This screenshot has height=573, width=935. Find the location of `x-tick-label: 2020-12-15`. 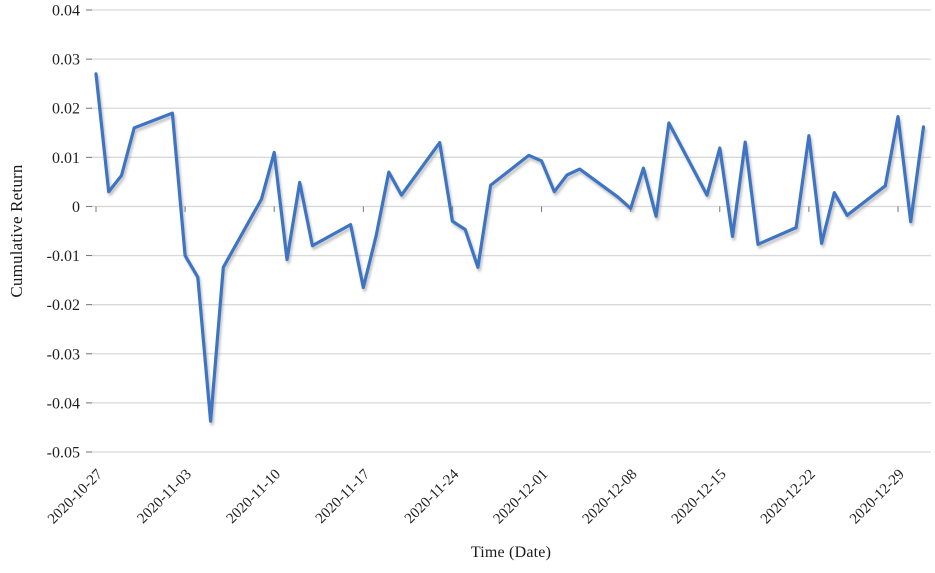

x-tick-label: 2020-12-15 is located at coordinates (699, 497).